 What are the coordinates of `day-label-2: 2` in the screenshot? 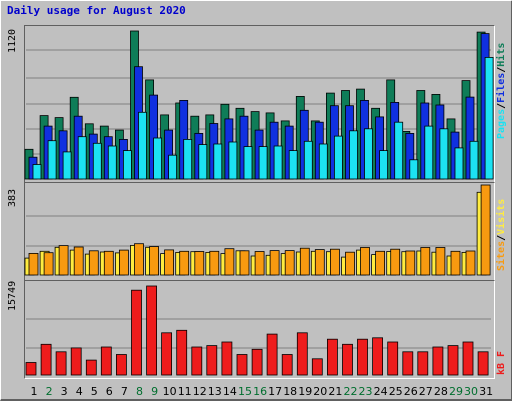 It's located at (49, 391).